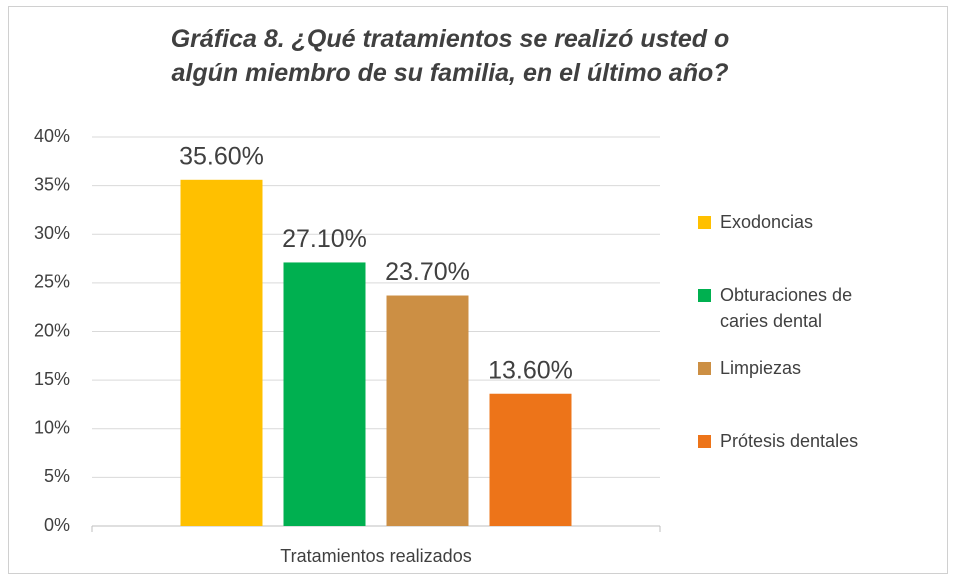  I want to click on legend-item: Limpiezas, so click(798, 368).